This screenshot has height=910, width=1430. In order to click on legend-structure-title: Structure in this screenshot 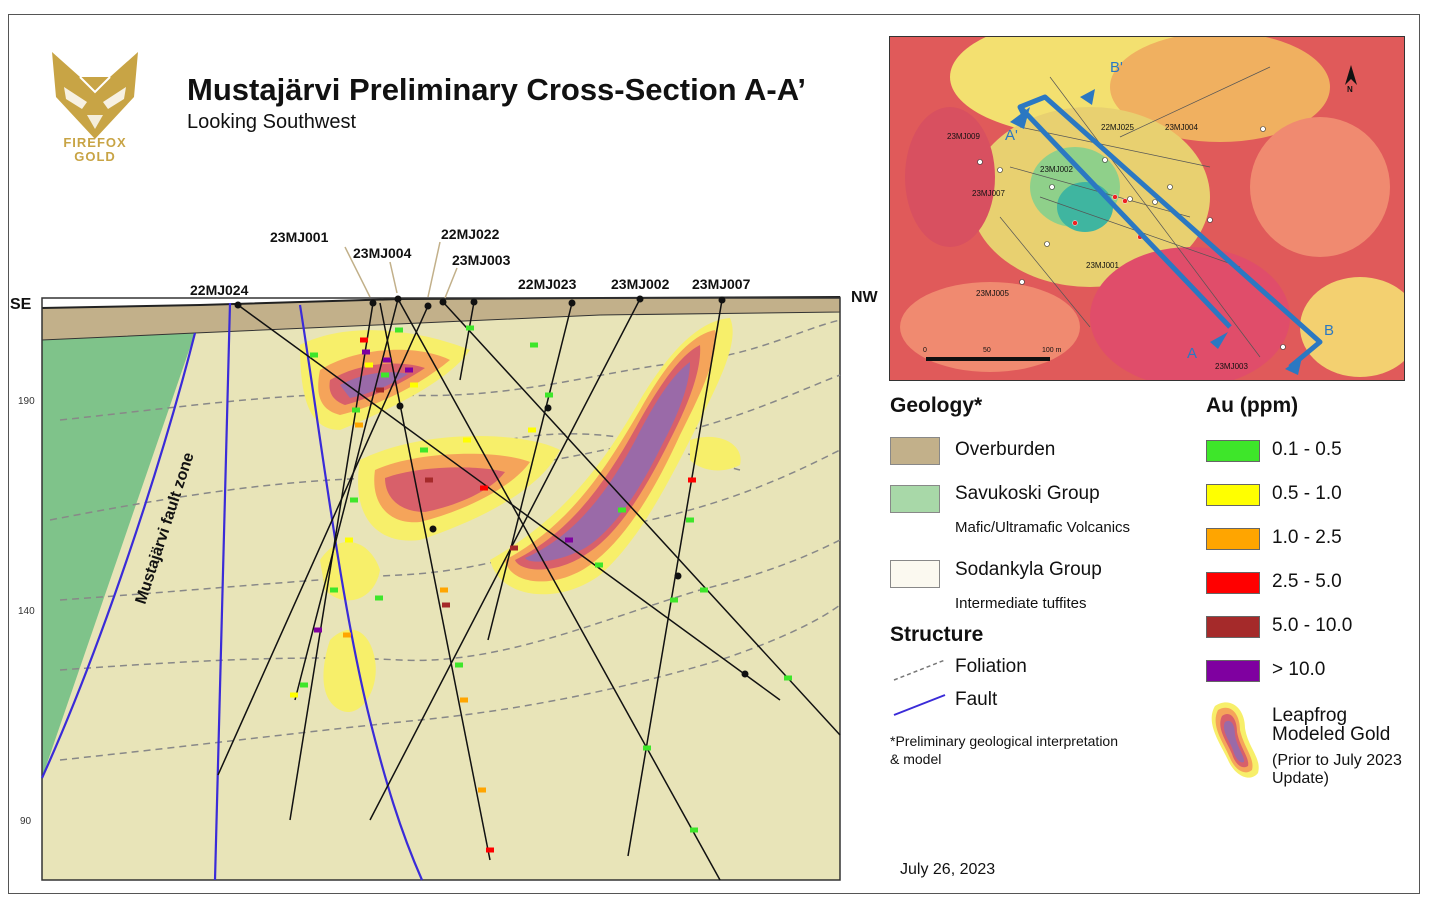, I will do `click(937, 634)`.